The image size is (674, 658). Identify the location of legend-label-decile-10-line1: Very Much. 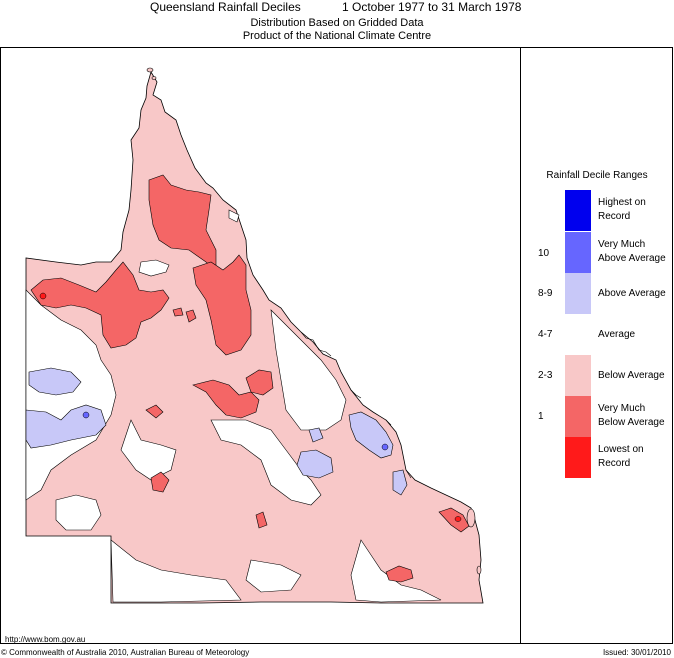
(622, 244).